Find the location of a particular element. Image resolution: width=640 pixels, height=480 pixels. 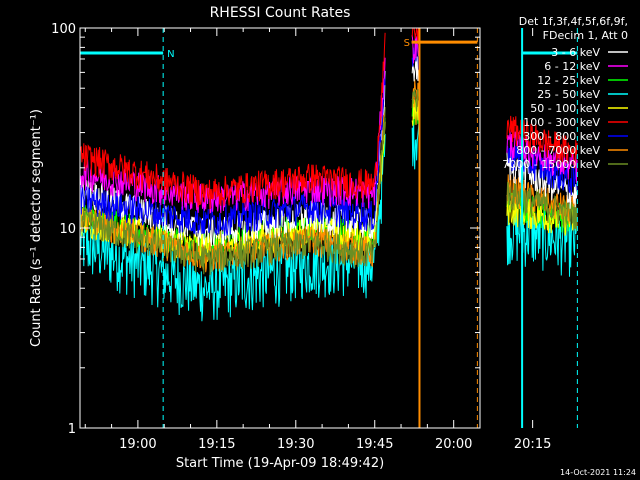

legend-header-line-1: Det 1f,3f,4f,5f,6f,9f, is located at coordinates (573, 21).